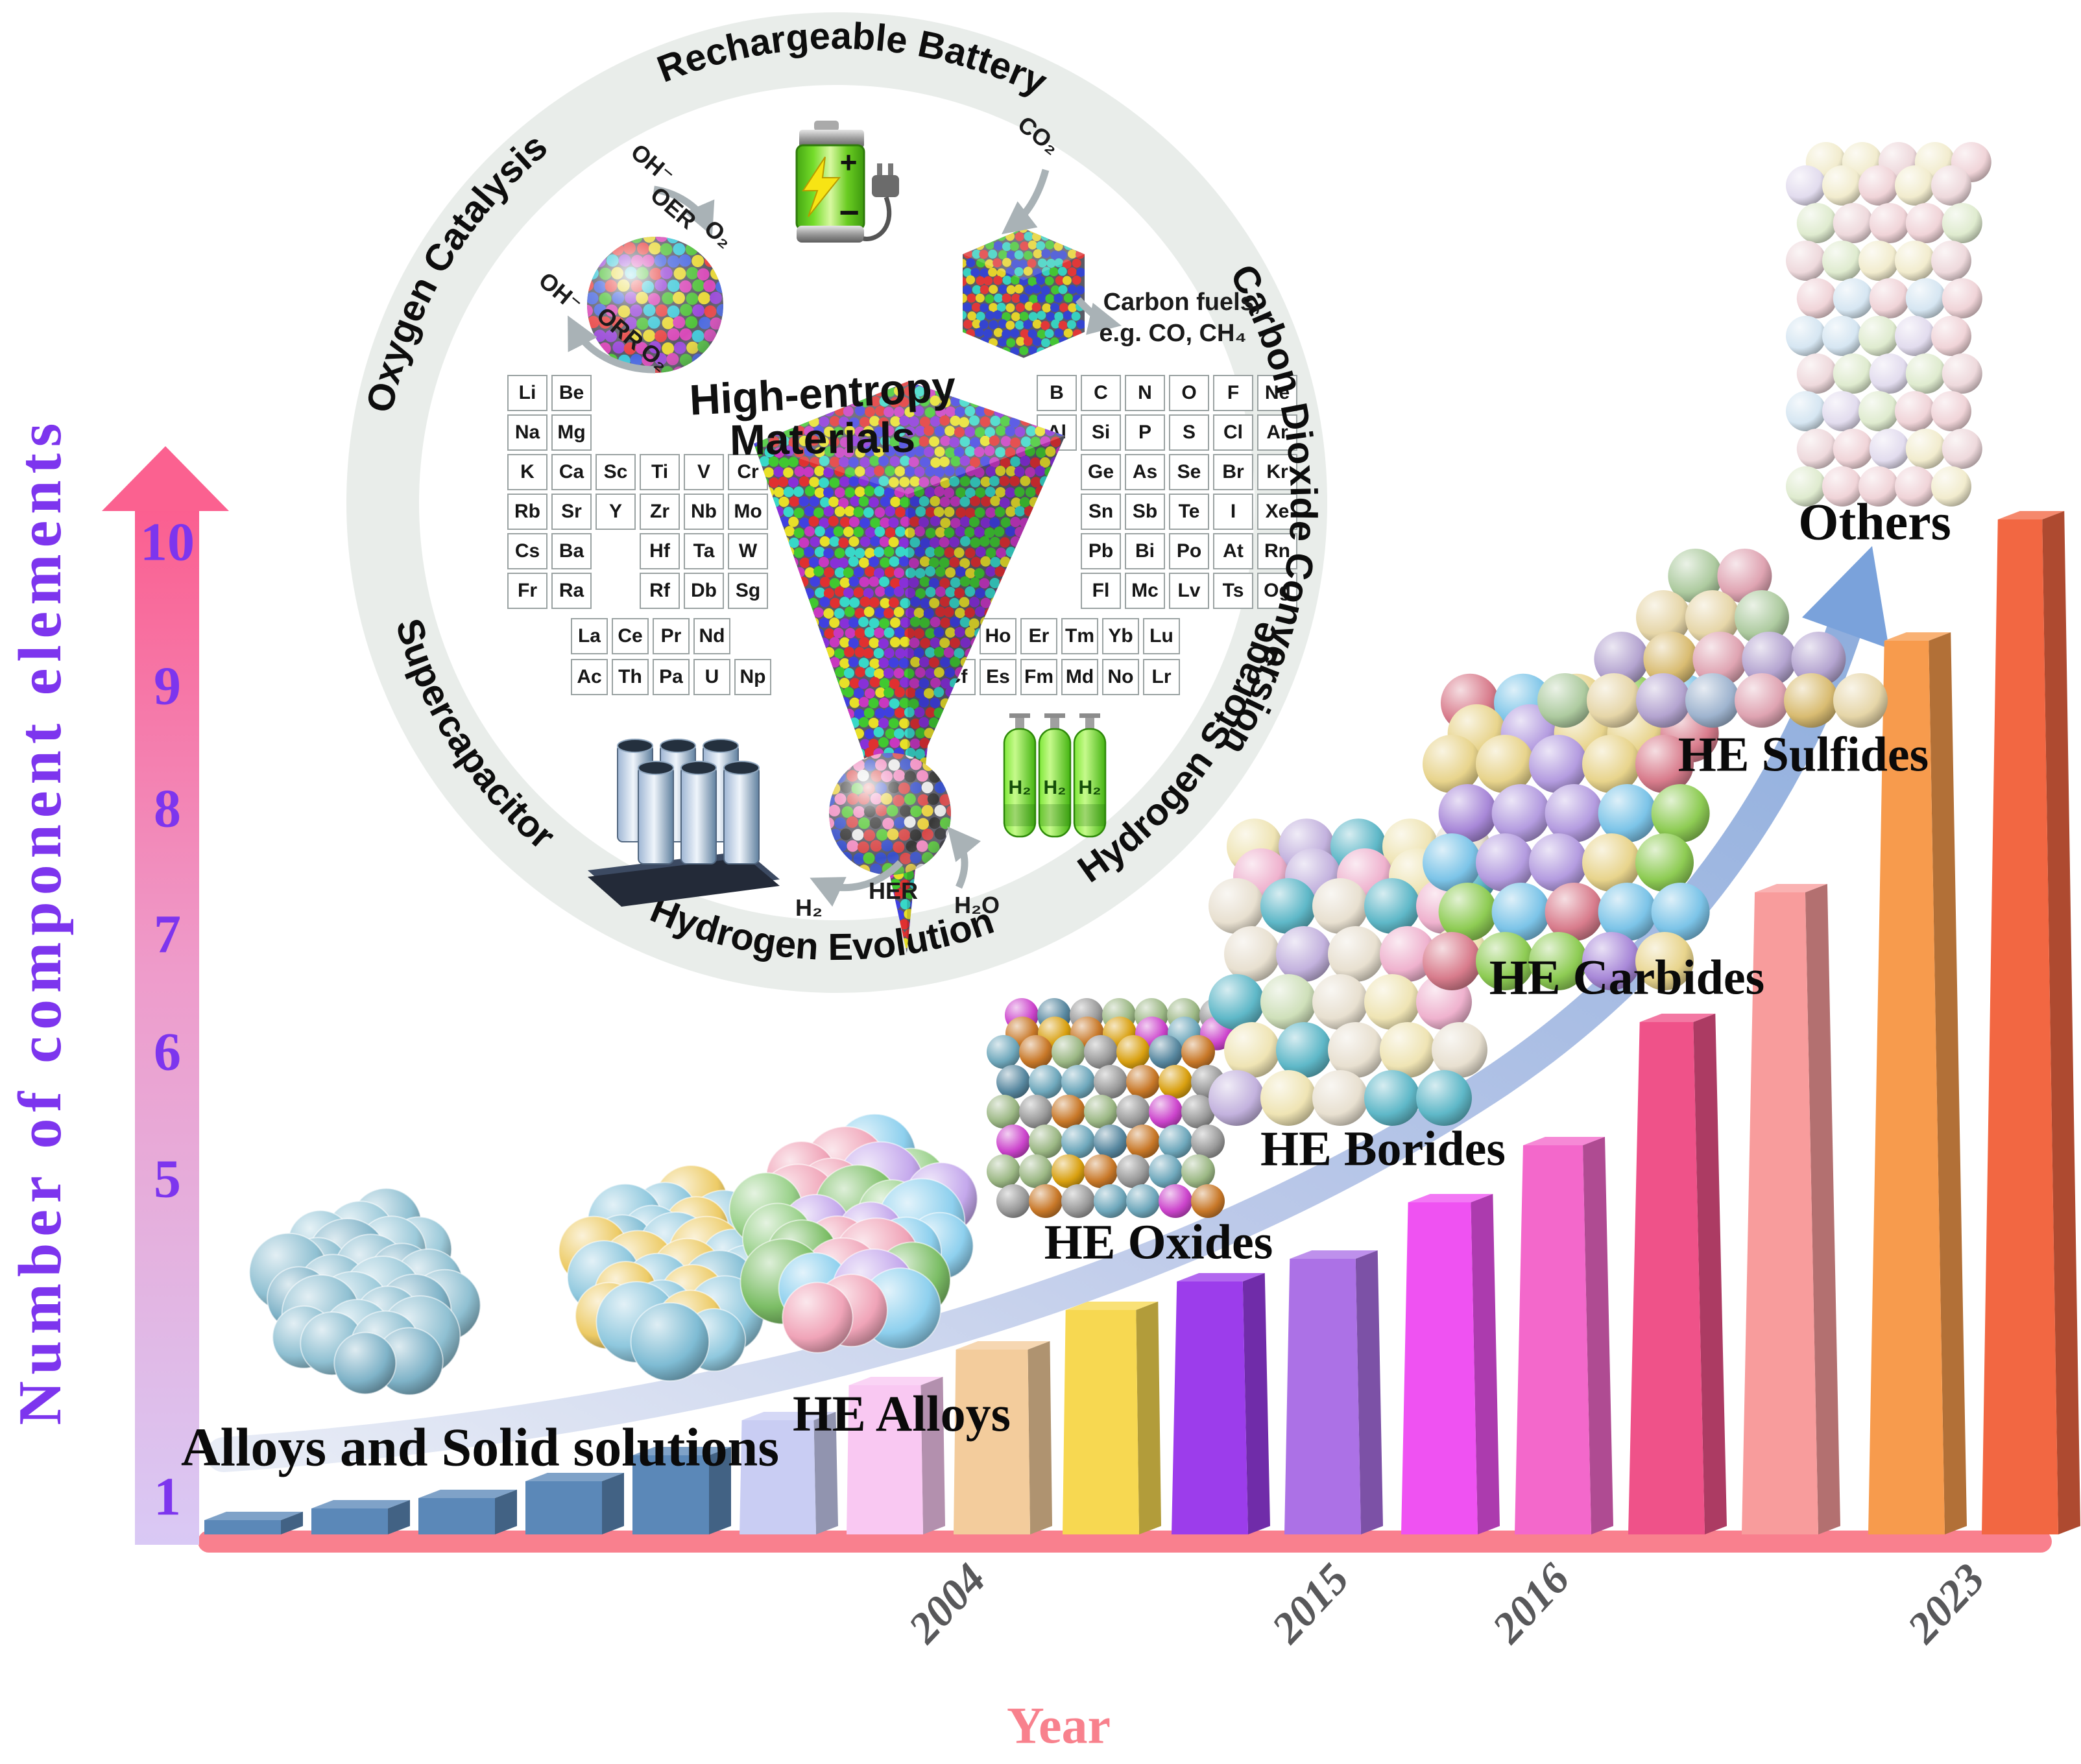 Image resolution: width=2081 pixels, height=1764 pixels. Describe the element at coordinates (1101, 393) in the screenshot. I see `element-cell-C: C` at that location.